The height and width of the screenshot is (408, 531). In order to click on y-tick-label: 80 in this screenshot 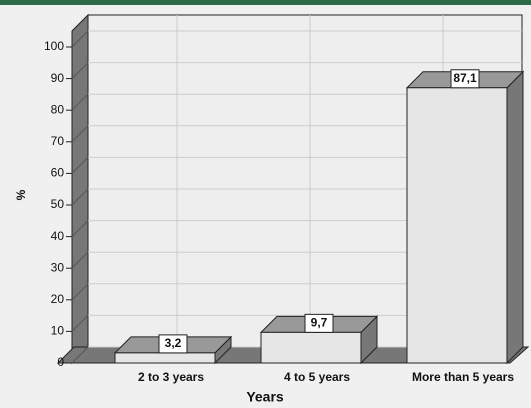, I will do `click(58, 109)`.